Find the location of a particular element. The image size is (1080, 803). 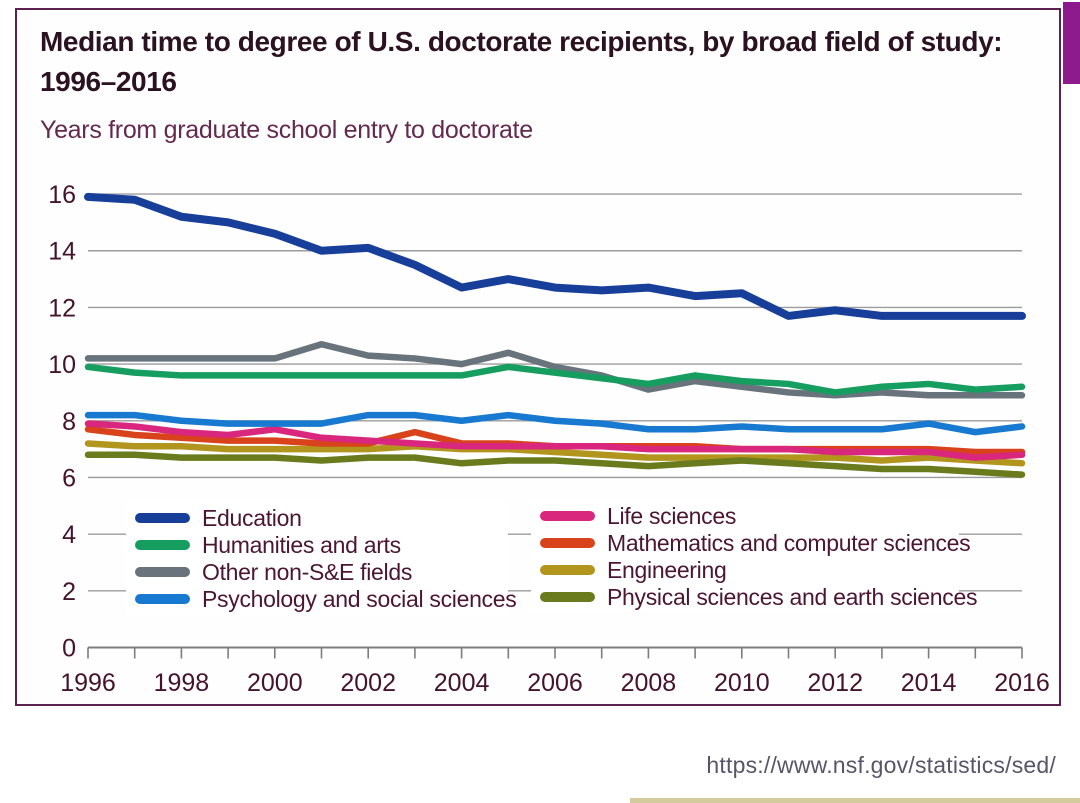

x-axis-label: 2016 is located at coordinates (1022, 683).